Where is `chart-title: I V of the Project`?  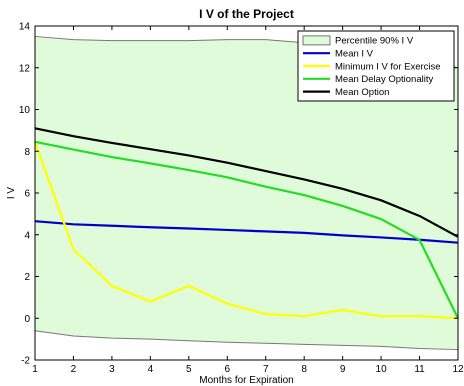 chart-title: I V of the Project is located at coordinates (246, 14).